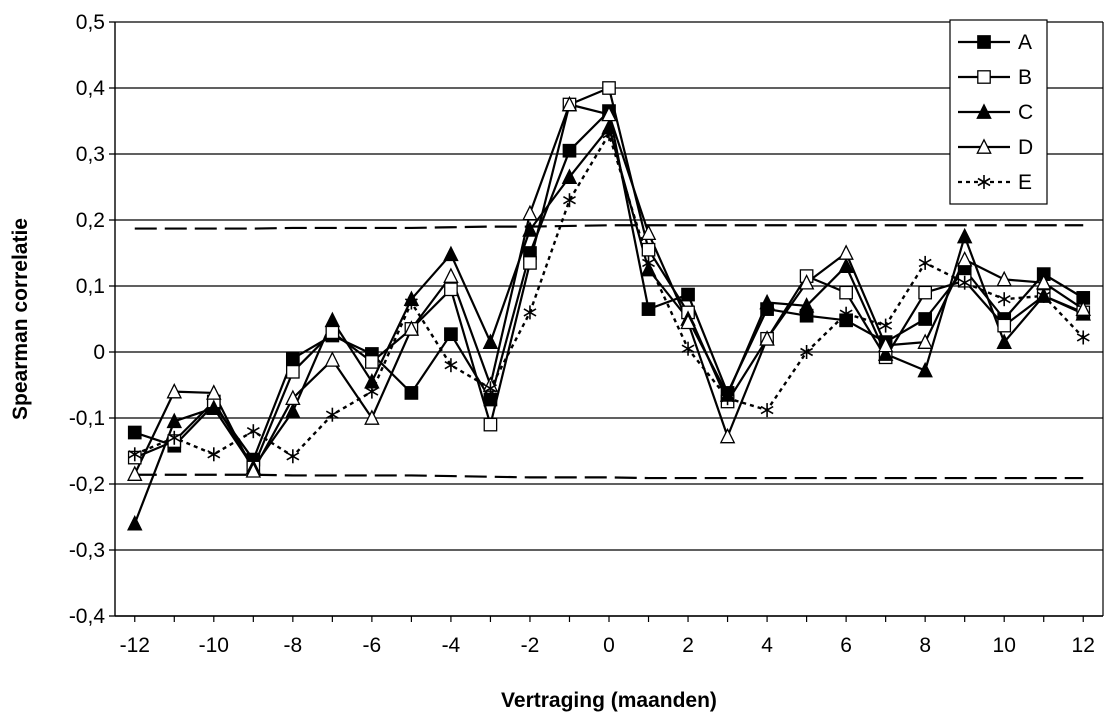 This screenshot has width=1107, height=718. Describe the element at coordinates (530, 645) in the screenshot. I see `x-tick-label: -2` at that location.